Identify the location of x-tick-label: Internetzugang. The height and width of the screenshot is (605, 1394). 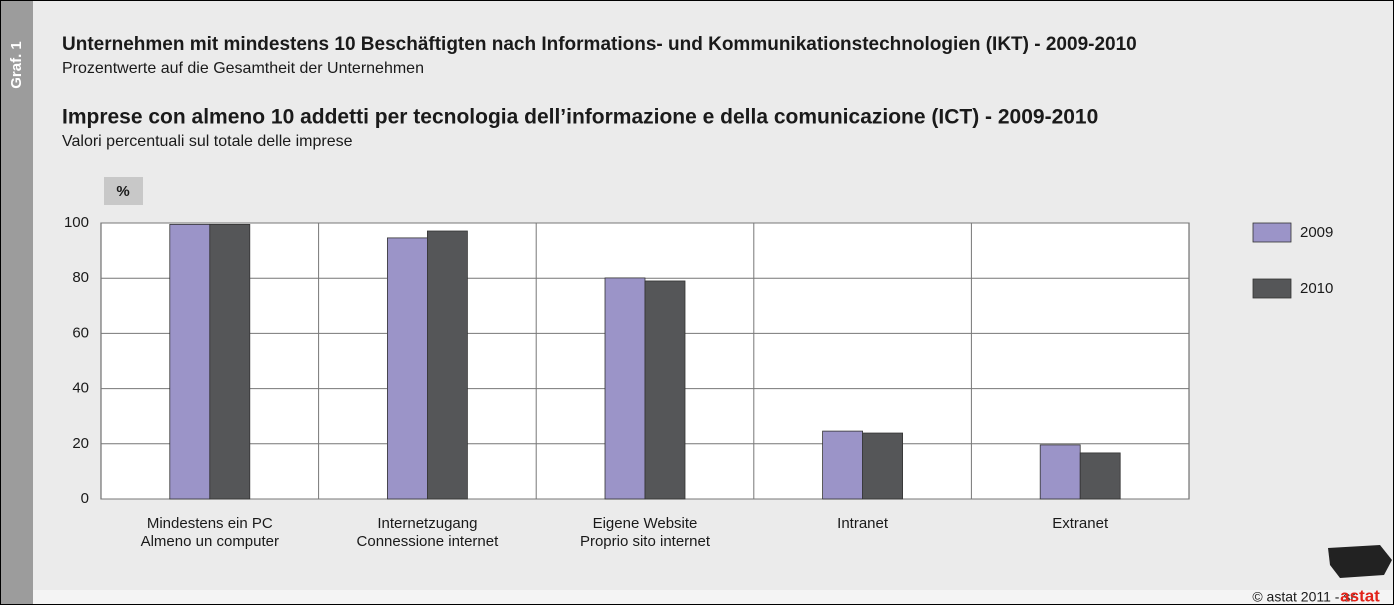
(427, 523).